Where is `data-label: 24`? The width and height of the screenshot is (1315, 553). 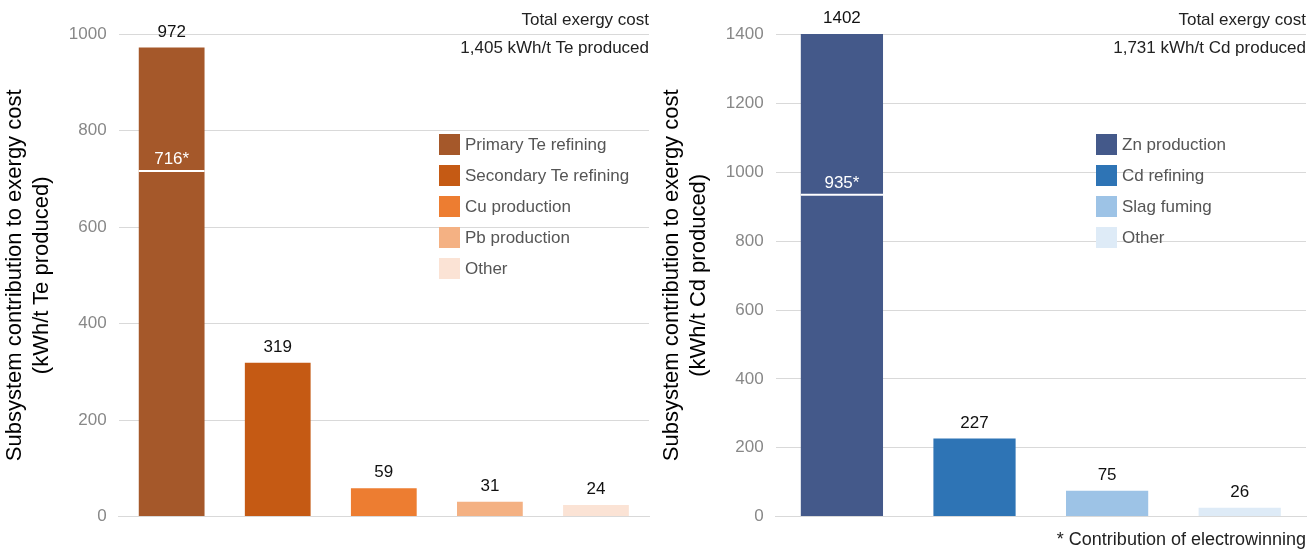 data-label: 24 is located at coordinates (596, 489).